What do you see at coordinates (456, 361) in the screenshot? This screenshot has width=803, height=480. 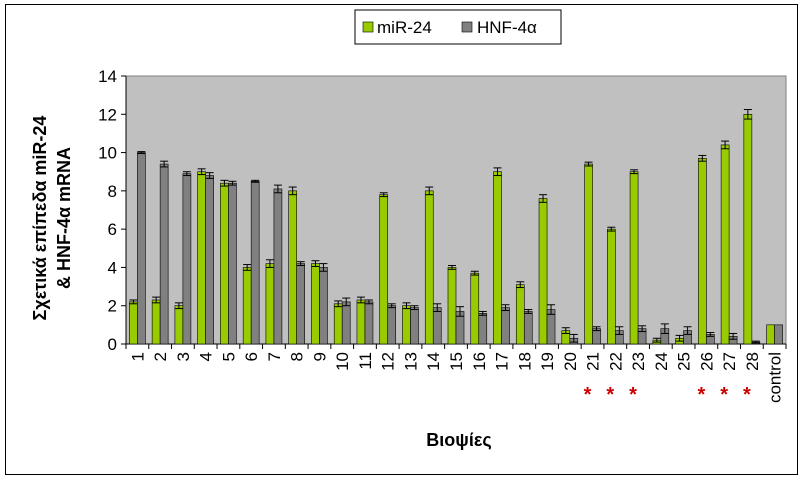 I see `x-tick-label-15: 15` at bounding box center [456, 361].